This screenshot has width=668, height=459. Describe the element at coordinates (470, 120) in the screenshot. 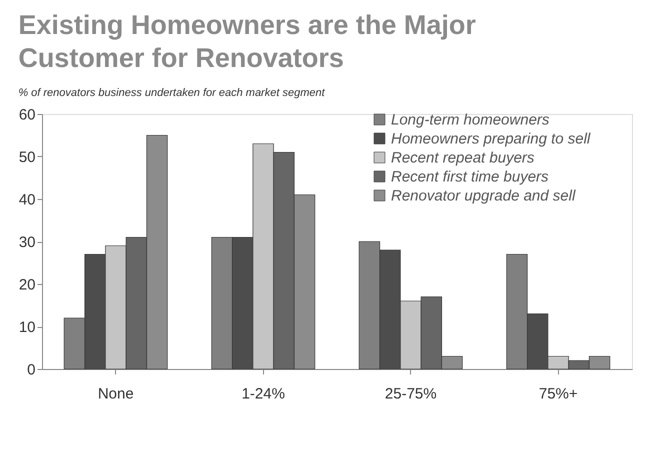

I see `legend-label: Long-term homeowners` at that location.